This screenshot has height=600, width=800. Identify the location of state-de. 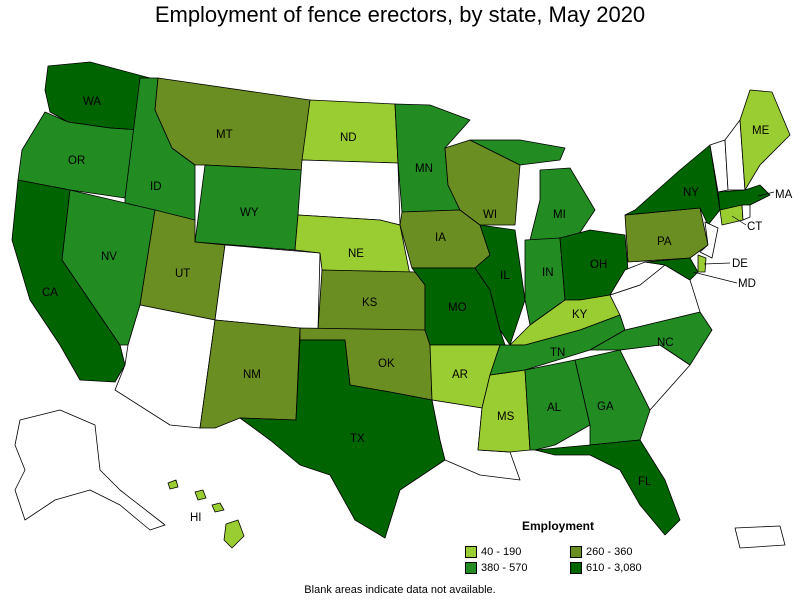
(702, 263).